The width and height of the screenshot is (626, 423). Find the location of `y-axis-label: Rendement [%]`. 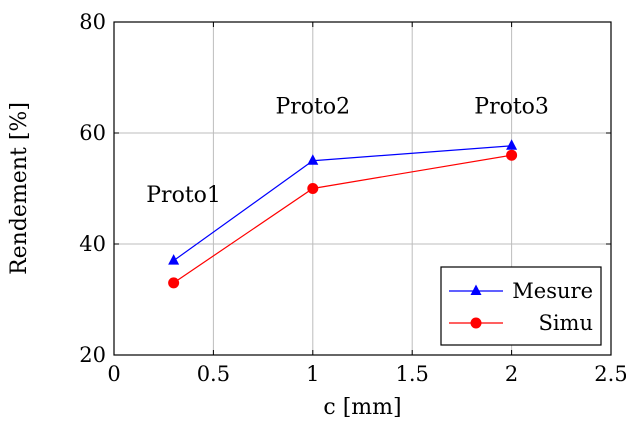

y-axis-label: Rendement [%] is located at coordinates (19, 188).